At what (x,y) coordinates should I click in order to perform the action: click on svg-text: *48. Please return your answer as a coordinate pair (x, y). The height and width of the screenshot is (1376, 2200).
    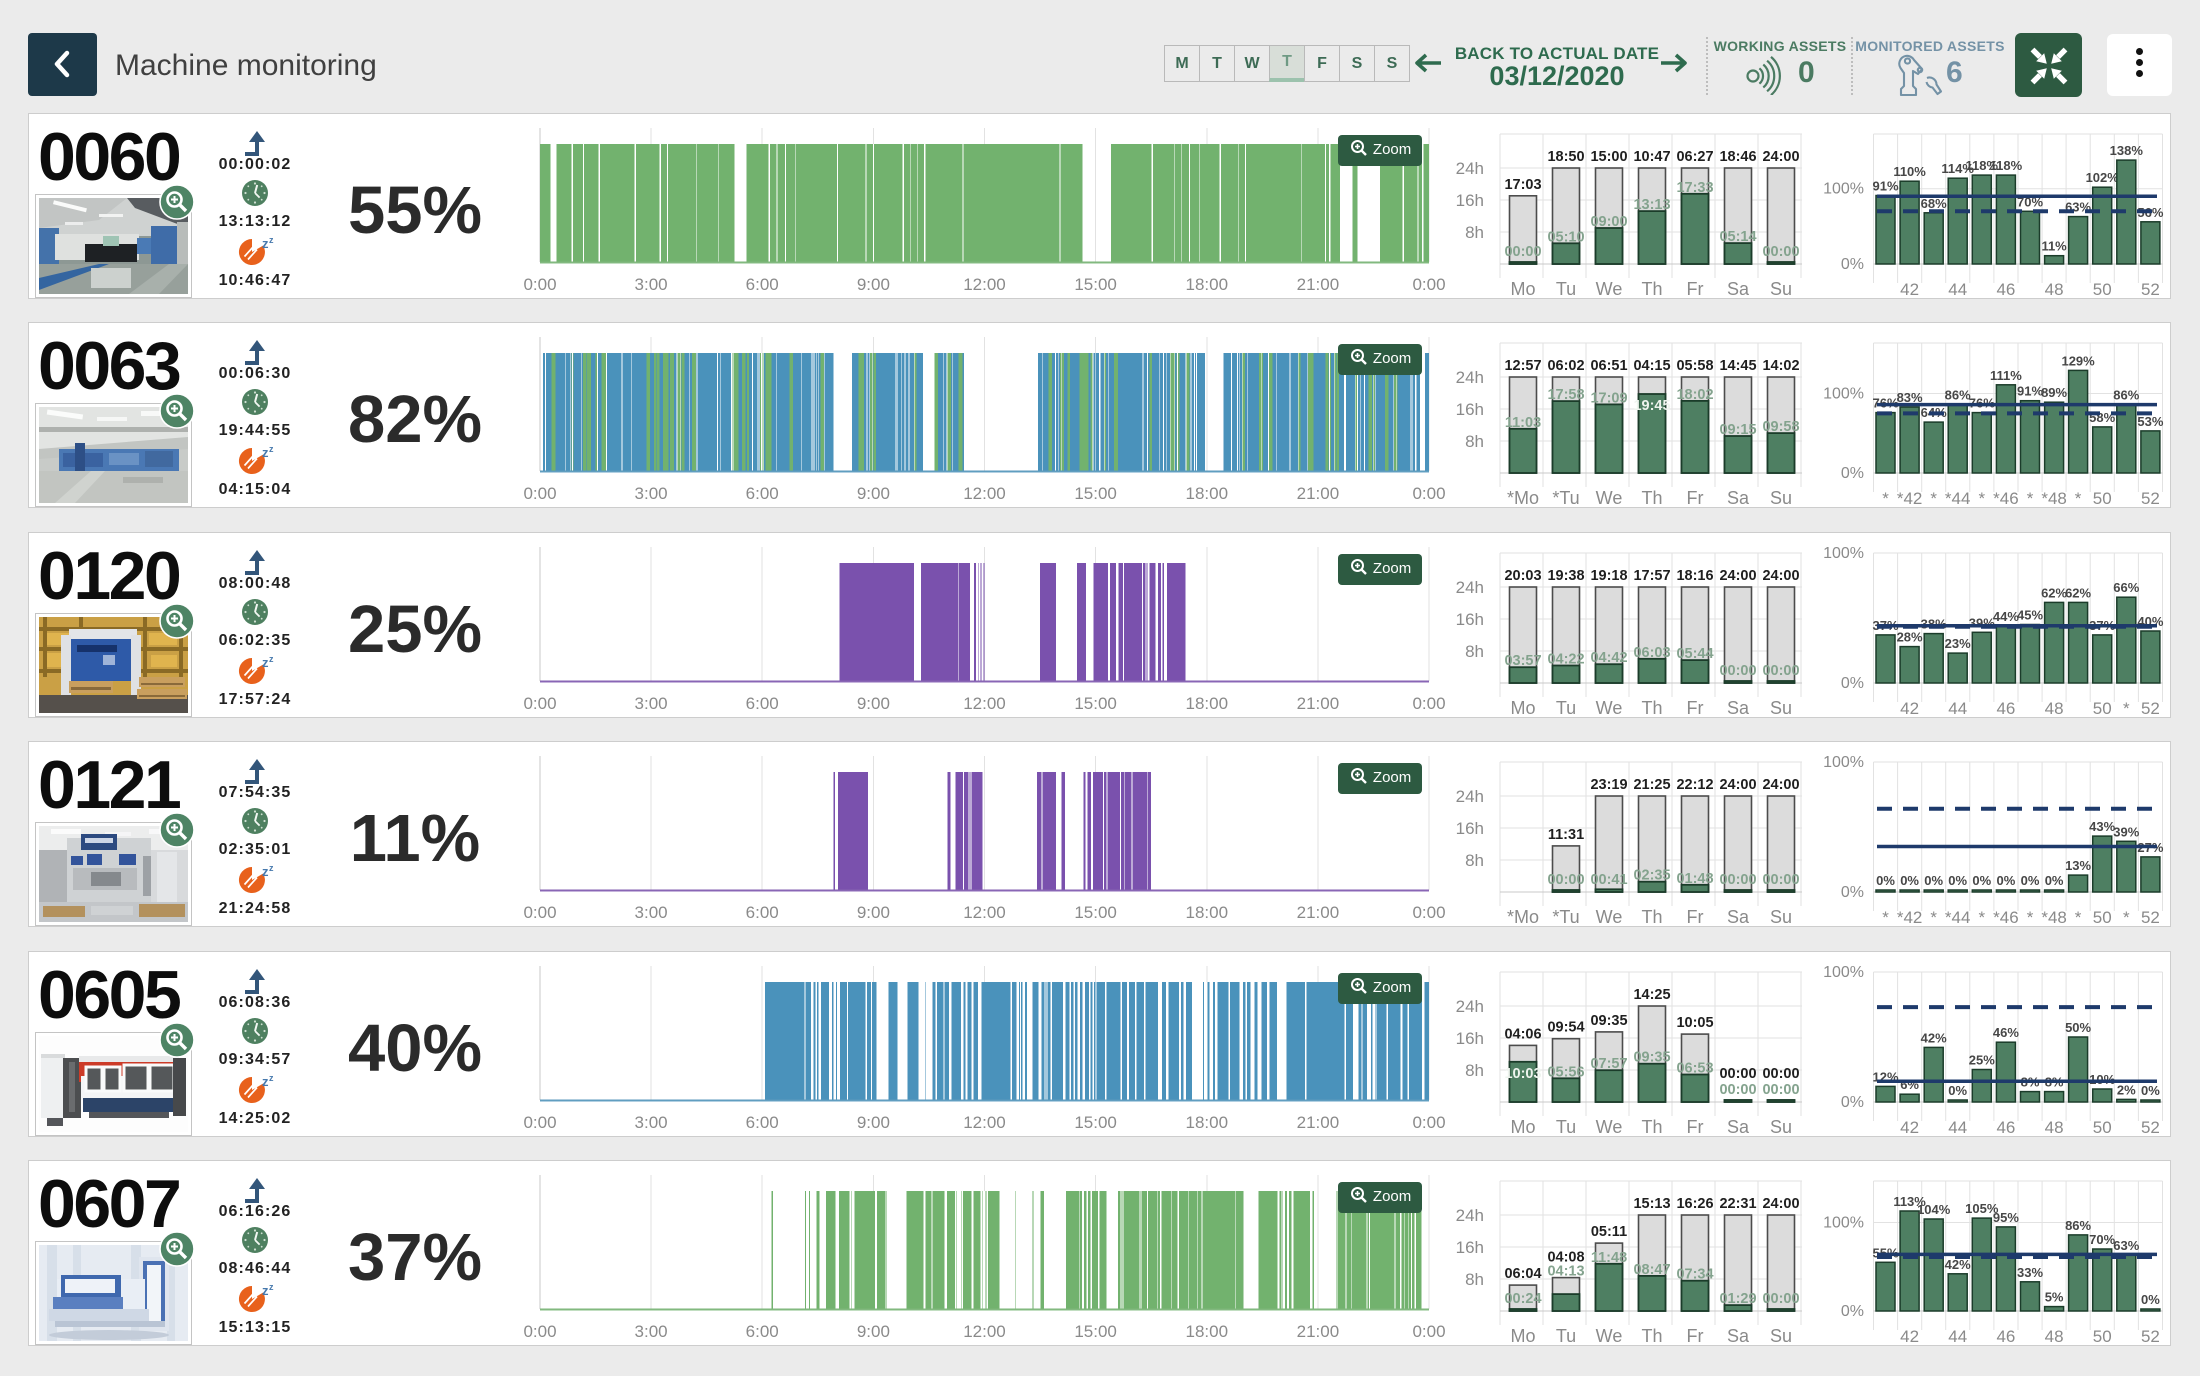
    Looking at the image, I should click on (2054, 917).